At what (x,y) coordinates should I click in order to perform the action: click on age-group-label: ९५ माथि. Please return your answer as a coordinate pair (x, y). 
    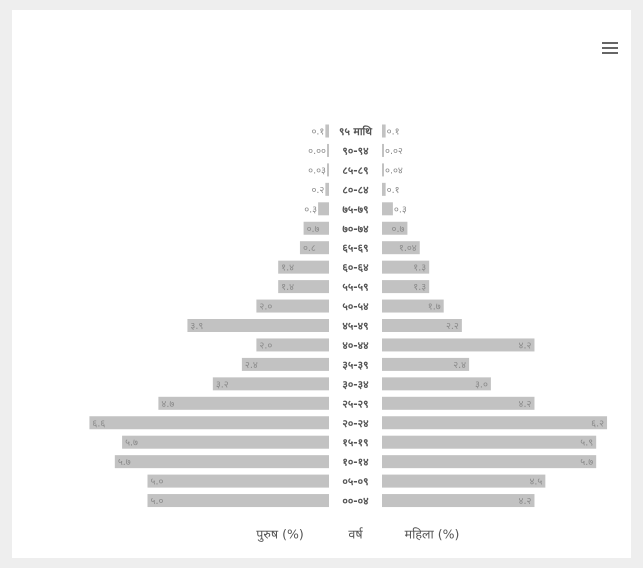
    Looking at the image, I should click on (356, 131).